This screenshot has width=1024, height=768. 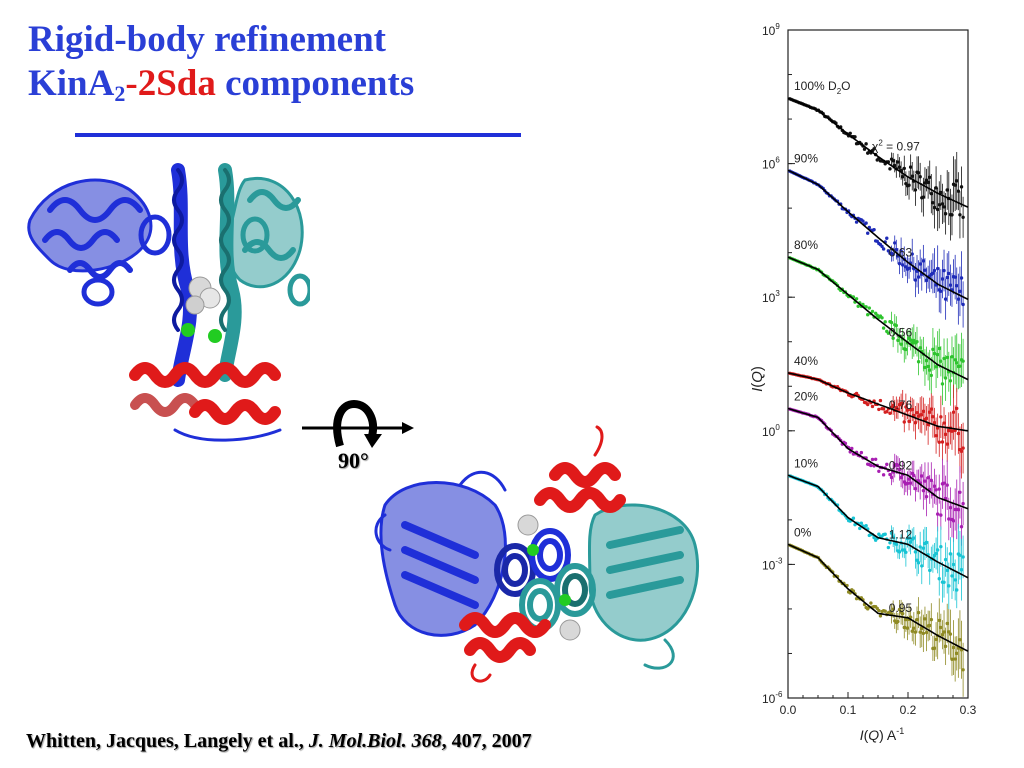 What do you see at coordinates (901, 534) in the screenshot?
I see `chi2-value: 1.12` at bounding box center [901, 534].